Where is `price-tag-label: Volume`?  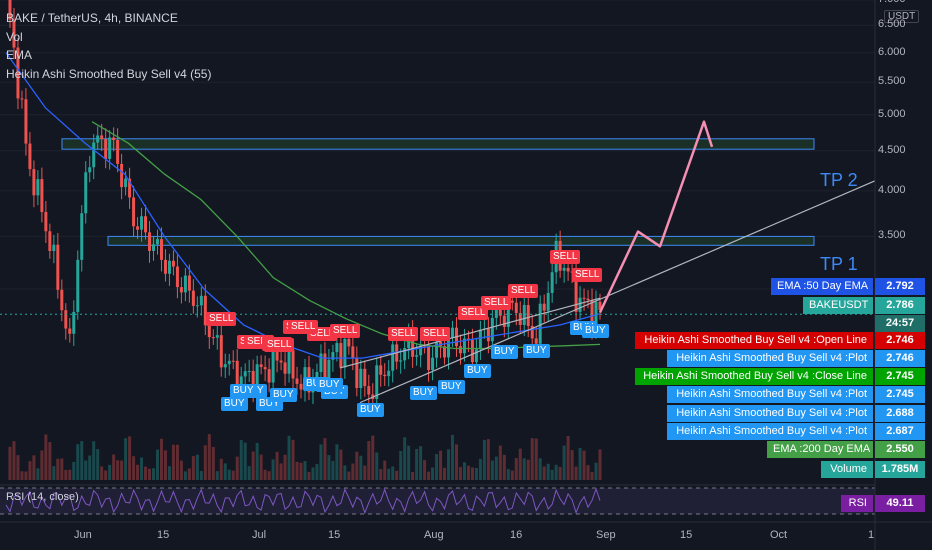
price-tag-label: Volume is located at coordinates (847, 469).